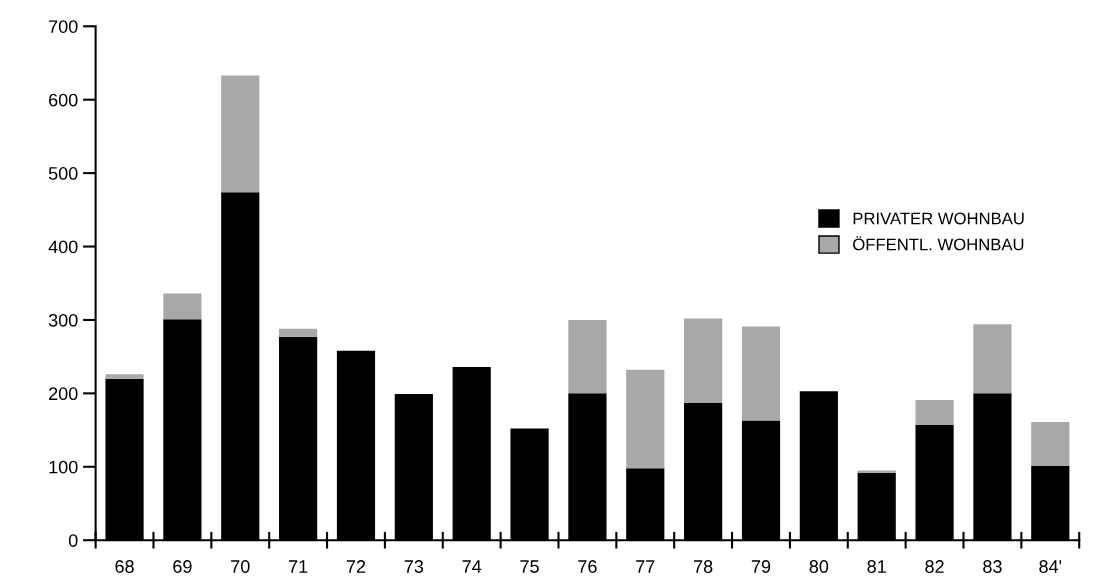 The image size is (1099, 584). Describe the element at coordinates (63, 320) in the screenshot. I see `y-tick-label: 300` at that location.